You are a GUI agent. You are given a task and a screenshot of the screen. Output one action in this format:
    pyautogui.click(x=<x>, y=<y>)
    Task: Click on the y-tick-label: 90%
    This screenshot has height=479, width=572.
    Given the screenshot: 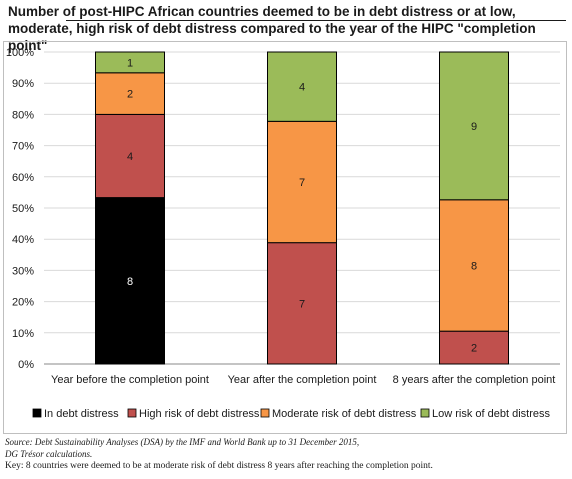 What is the action you would take?
    pyautogui.click(x=23, y=84)
    